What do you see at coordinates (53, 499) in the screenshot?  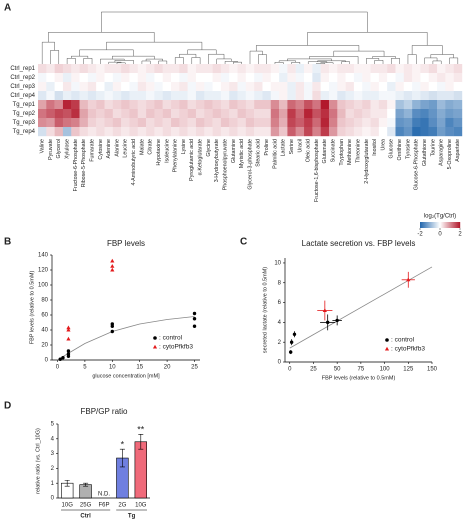 I see `y-tick-label: 0` at bounding box center [53, 499].